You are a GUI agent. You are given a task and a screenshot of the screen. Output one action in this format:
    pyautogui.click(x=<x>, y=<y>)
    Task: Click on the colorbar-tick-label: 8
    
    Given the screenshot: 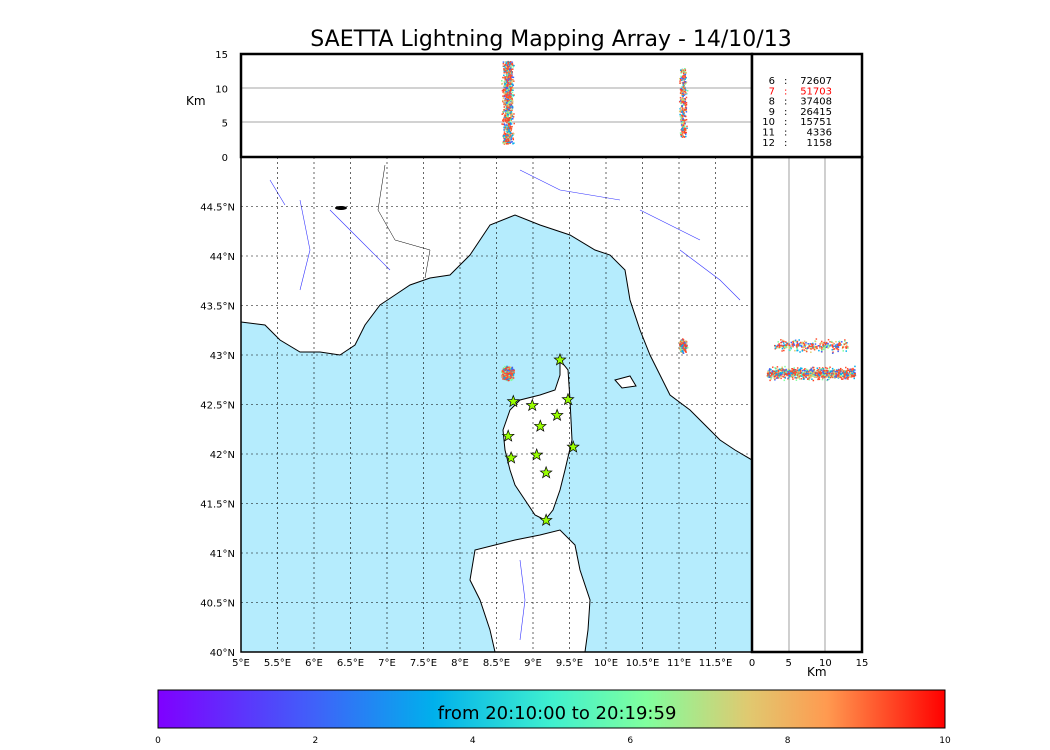 What is the action you would take?
    pyautogui.click(x=788, y=741)
    